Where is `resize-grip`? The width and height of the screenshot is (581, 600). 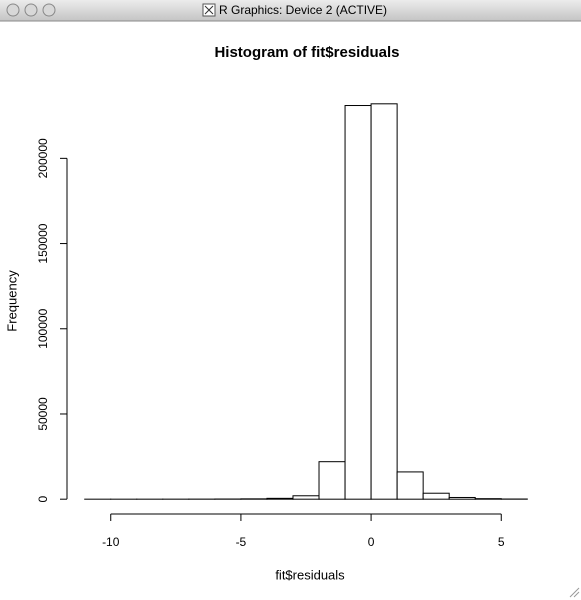
resize-grip is located at coordinates (574, 592).